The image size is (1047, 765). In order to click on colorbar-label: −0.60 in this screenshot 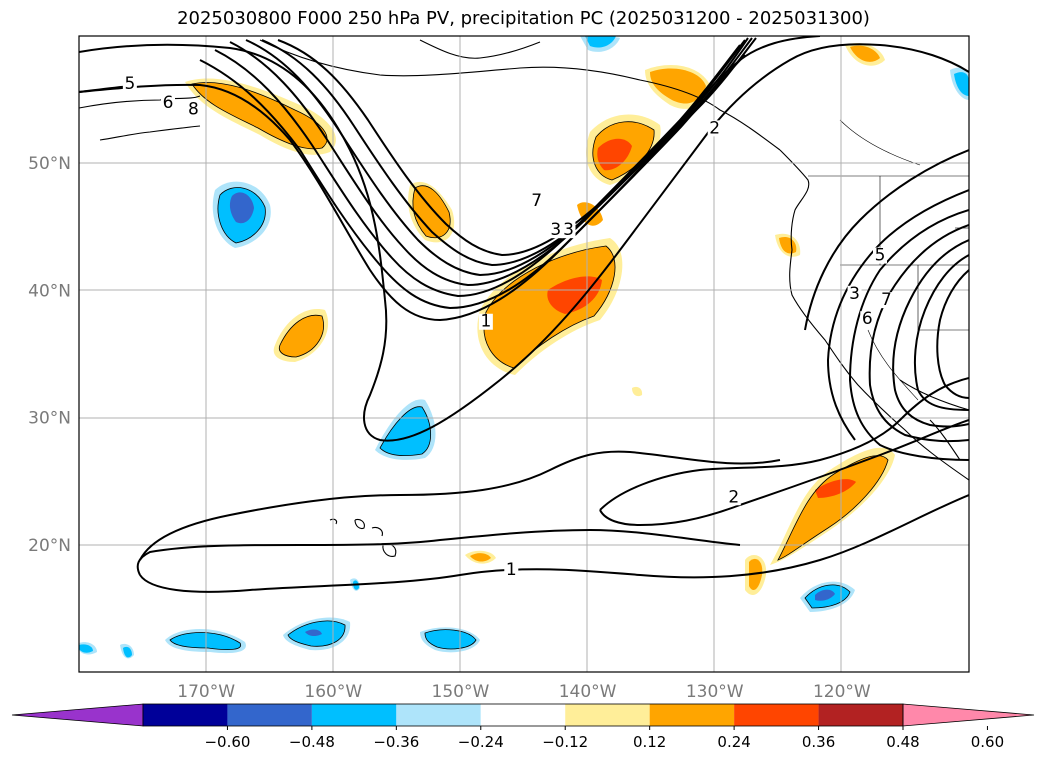, I will do `click(227, 742)`.